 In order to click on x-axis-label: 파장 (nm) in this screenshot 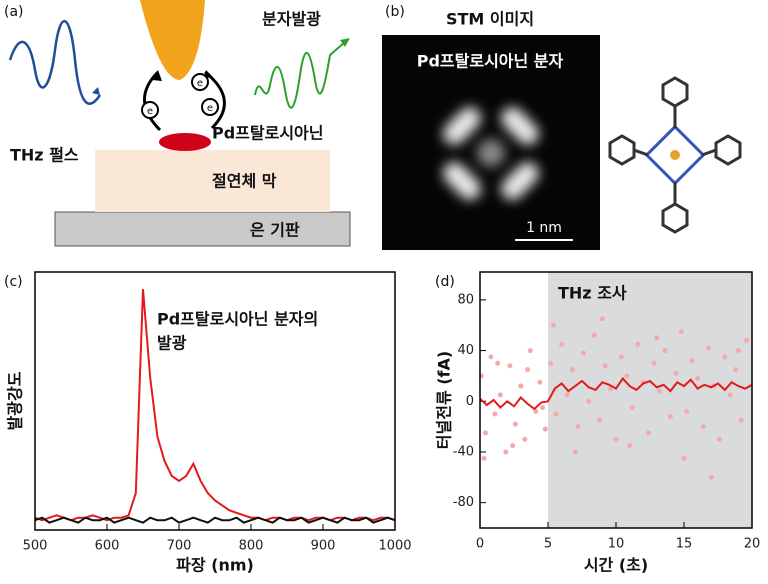, I will do `click(215, 565)`.